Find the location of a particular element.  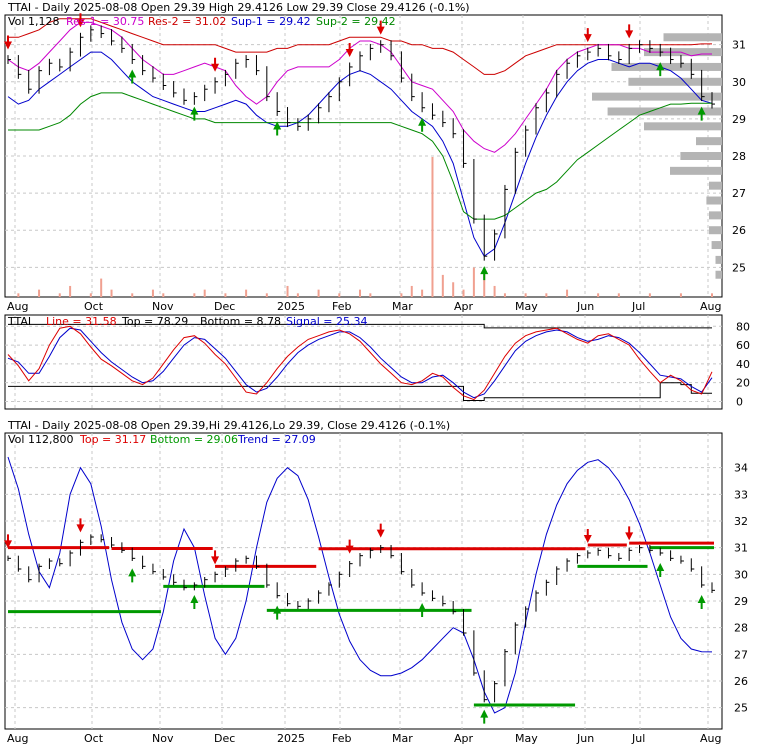

price-y-tick-label: 25 is located at coordinates (739, 267).